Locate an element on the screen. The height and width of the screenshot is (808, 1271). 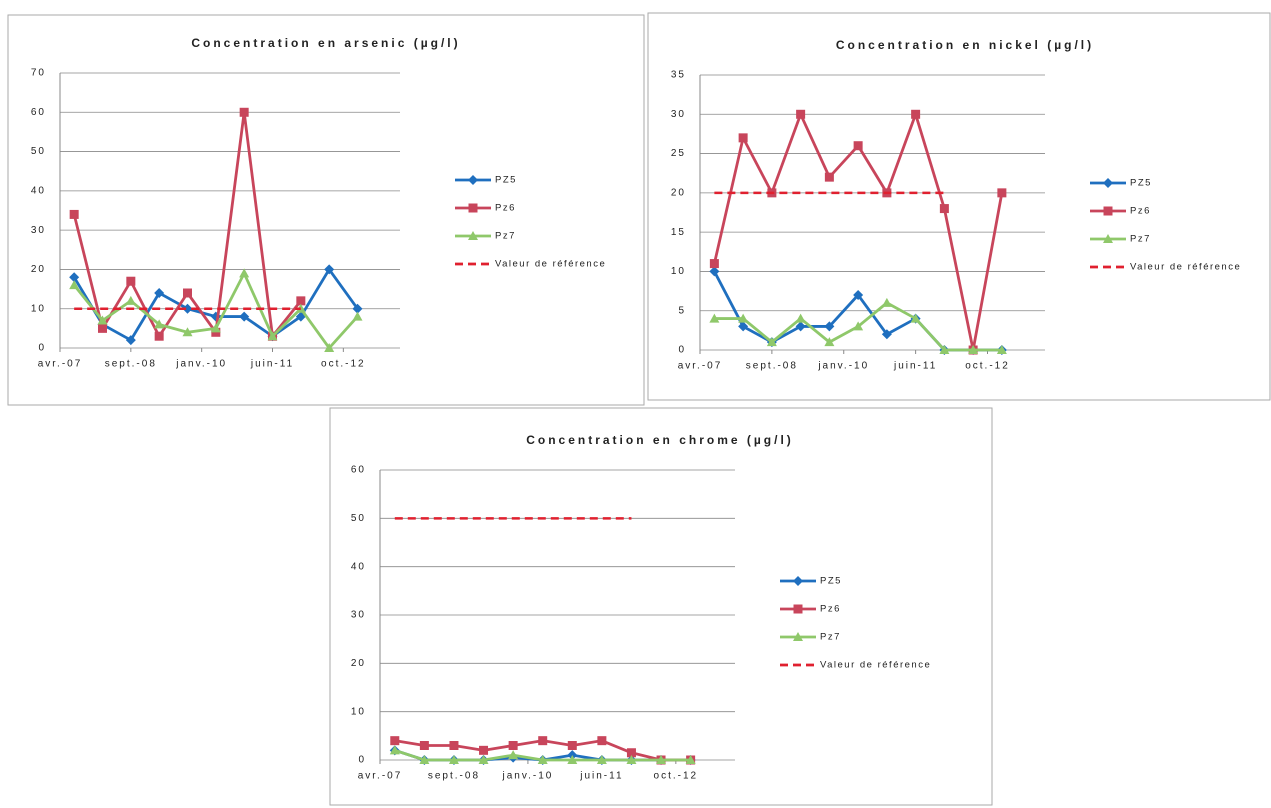
chart-title: Concentration en chrome (µg/l) is located at coordinates (660, 440).